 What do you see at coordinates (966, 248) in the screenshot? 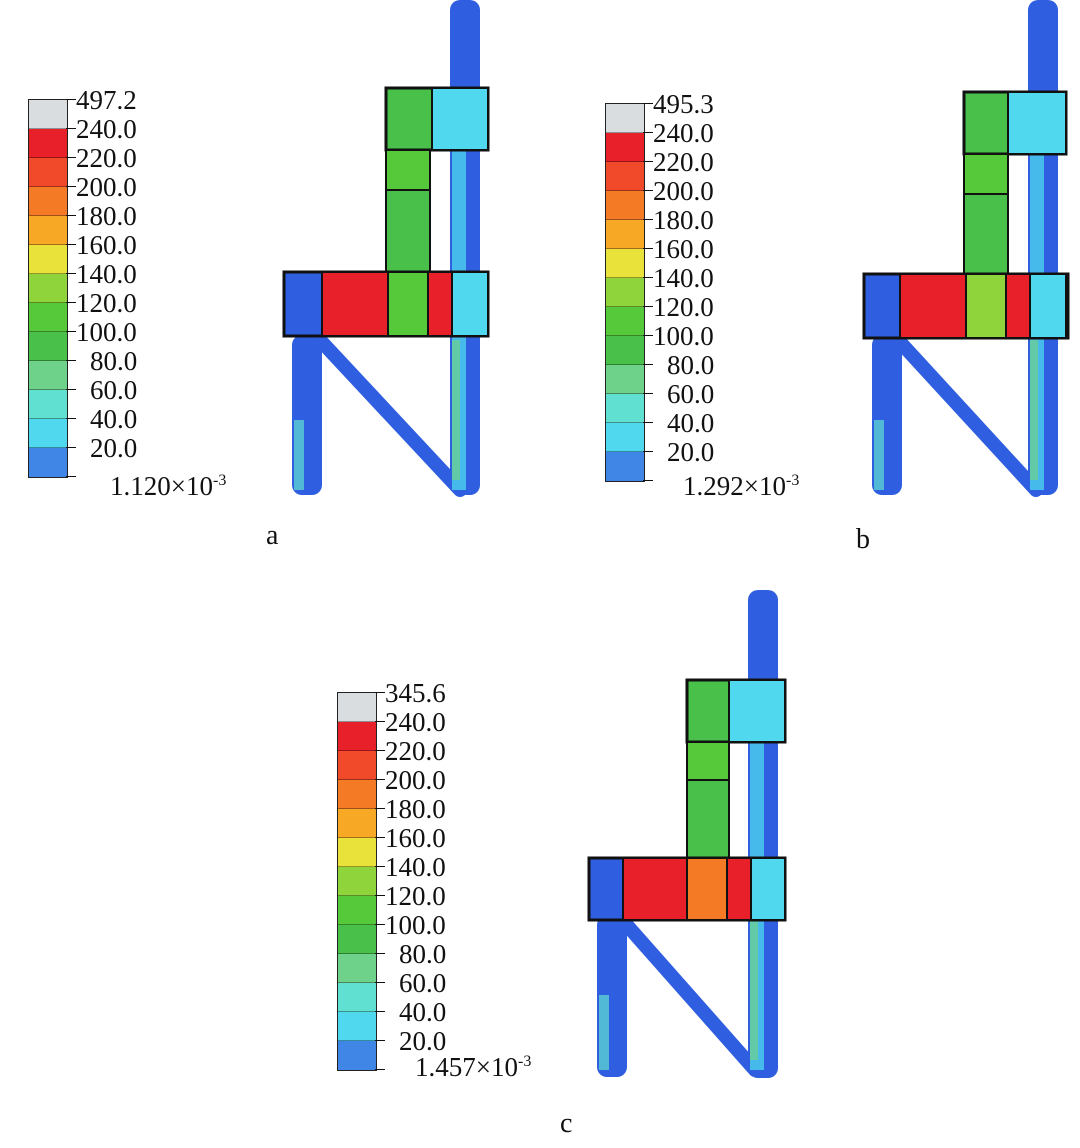
I see `structure-model-b` at bounding box center [966, 248].